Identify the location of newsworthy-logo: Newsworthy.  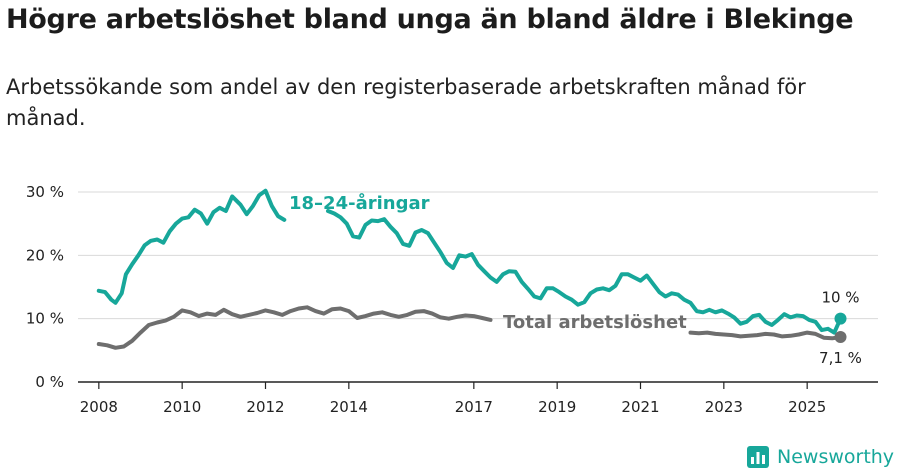
(820, 457).